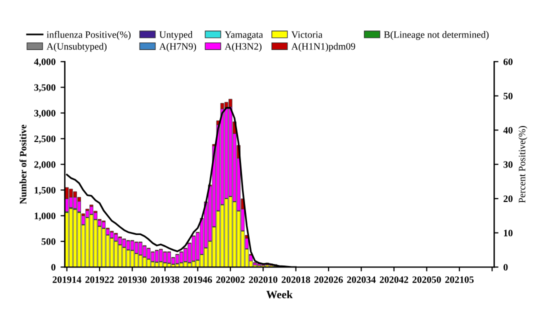 The height and width of the screenshot is (321, 554). Describe the element at coordinates (45, 114) in the screenshot. I see `y-tick-label: 3,000` at that location.